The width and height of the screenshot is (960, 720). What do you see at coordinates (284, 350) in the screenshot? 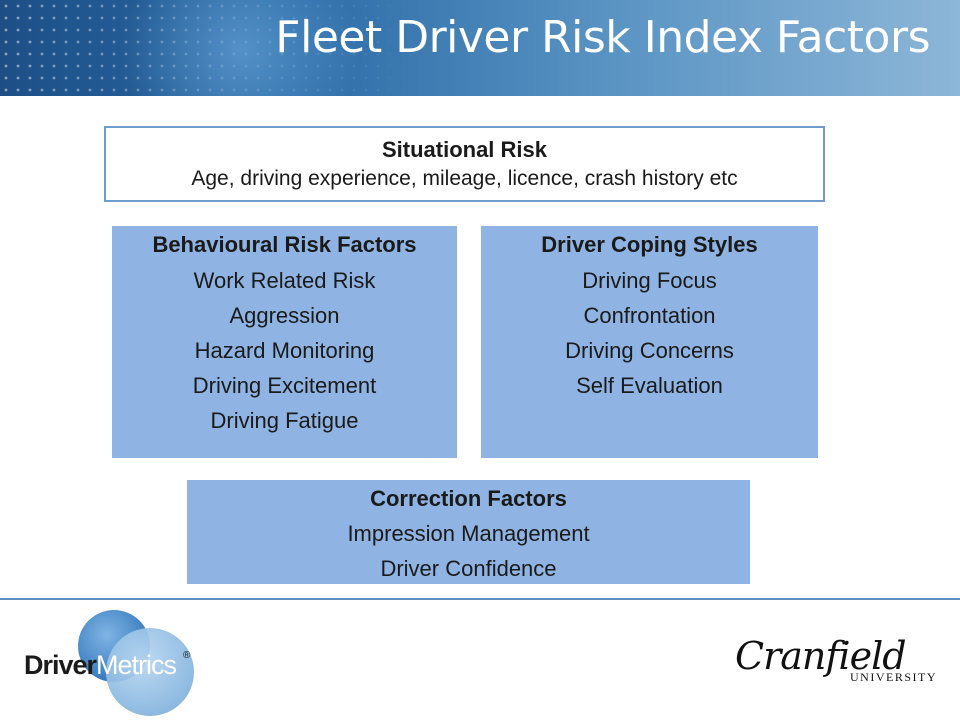
I see `behavioural-item: Hazard Monitoring` at bounding box center [284, 350].